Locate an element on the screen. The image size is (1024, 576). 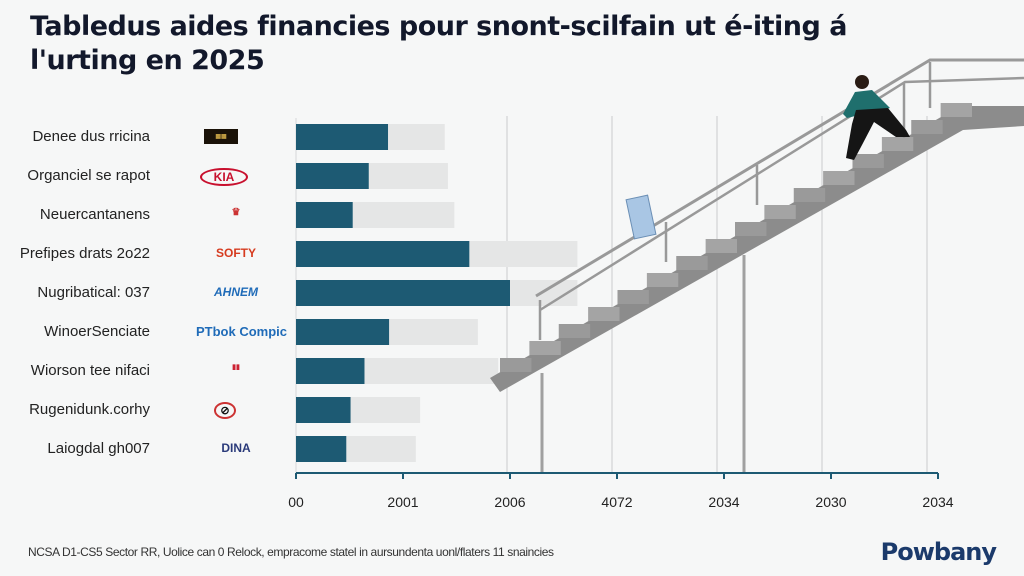
category-label: Laiogdal gh007 is located at coordinates (98, 448).